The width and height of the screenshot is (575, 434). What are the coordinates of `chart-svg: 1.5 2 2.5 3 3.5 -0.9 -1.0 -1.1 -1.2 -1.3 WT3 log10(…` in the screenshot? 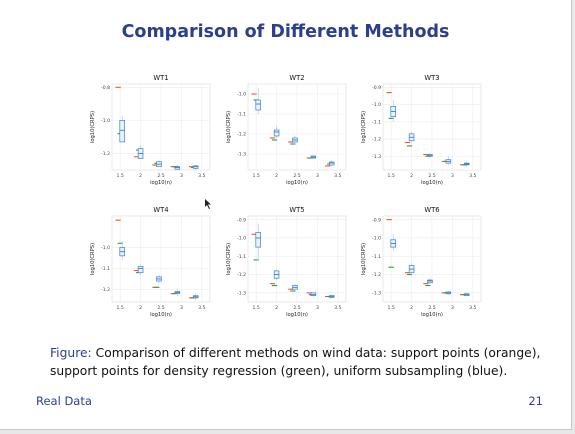 It's located at (421, 130).